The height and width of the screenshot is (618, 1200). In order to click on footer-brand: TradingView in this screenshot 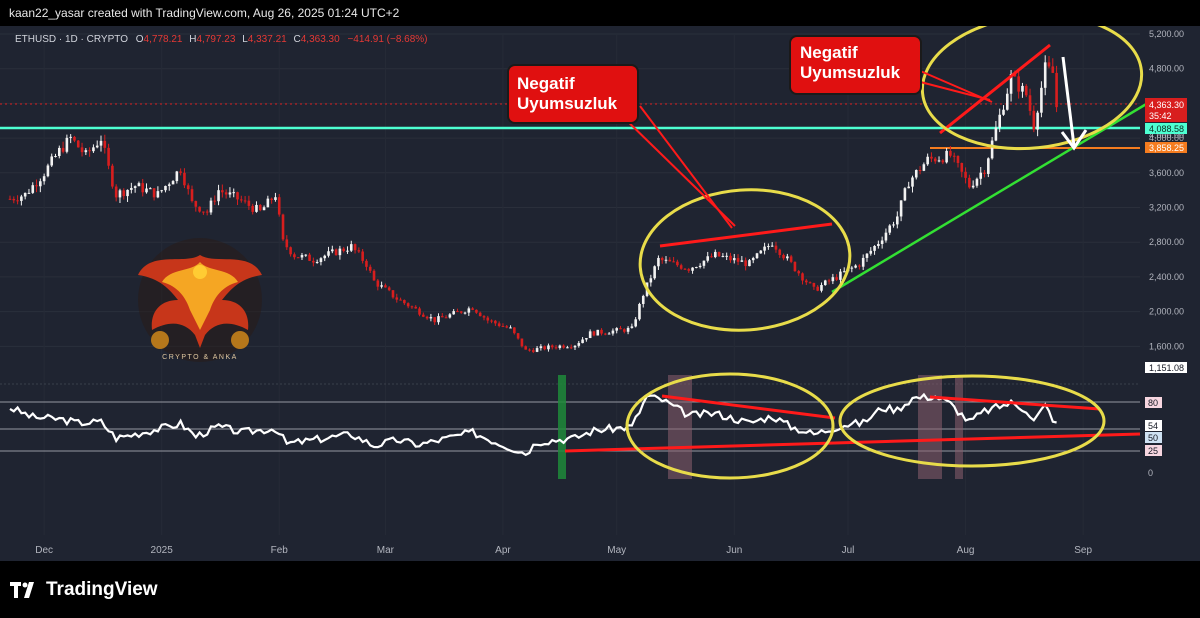, I will do `click(102, 589)`.